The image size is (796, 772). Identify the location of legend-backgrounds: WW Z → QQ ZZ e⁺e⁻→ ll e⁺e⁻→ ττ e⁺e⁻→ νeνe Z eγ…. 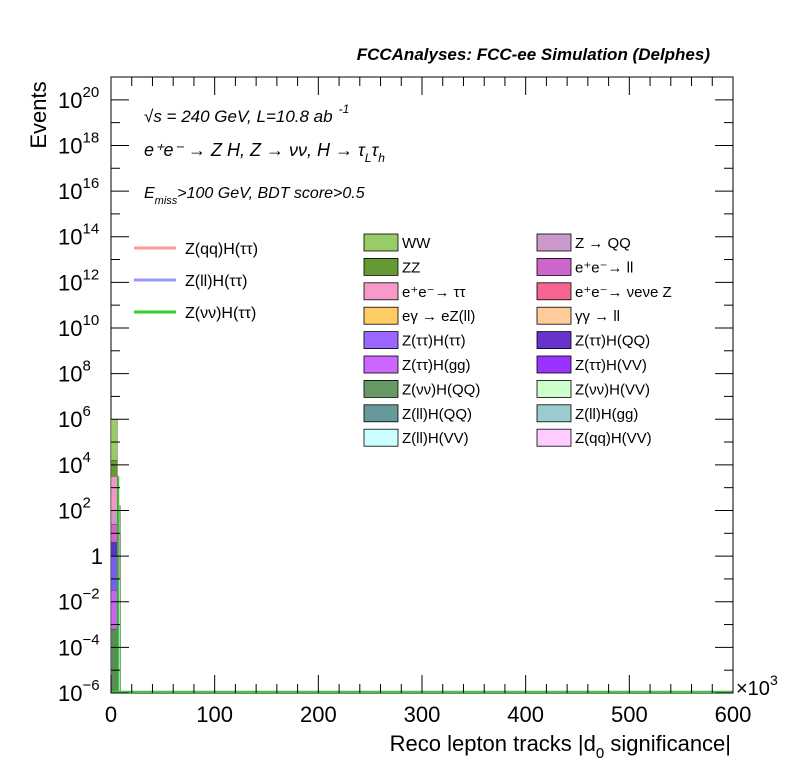
(517, 340).